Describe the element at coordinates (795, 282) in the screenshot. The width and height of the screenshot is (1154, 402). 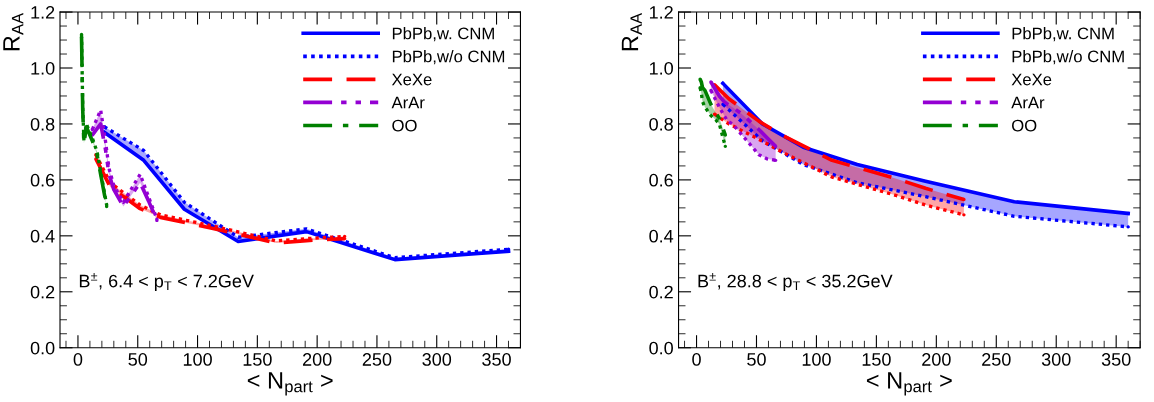
I see `annotation: B$^{±}$, 28.8 < p$_{T}$ < 35.2GeV` at that location.